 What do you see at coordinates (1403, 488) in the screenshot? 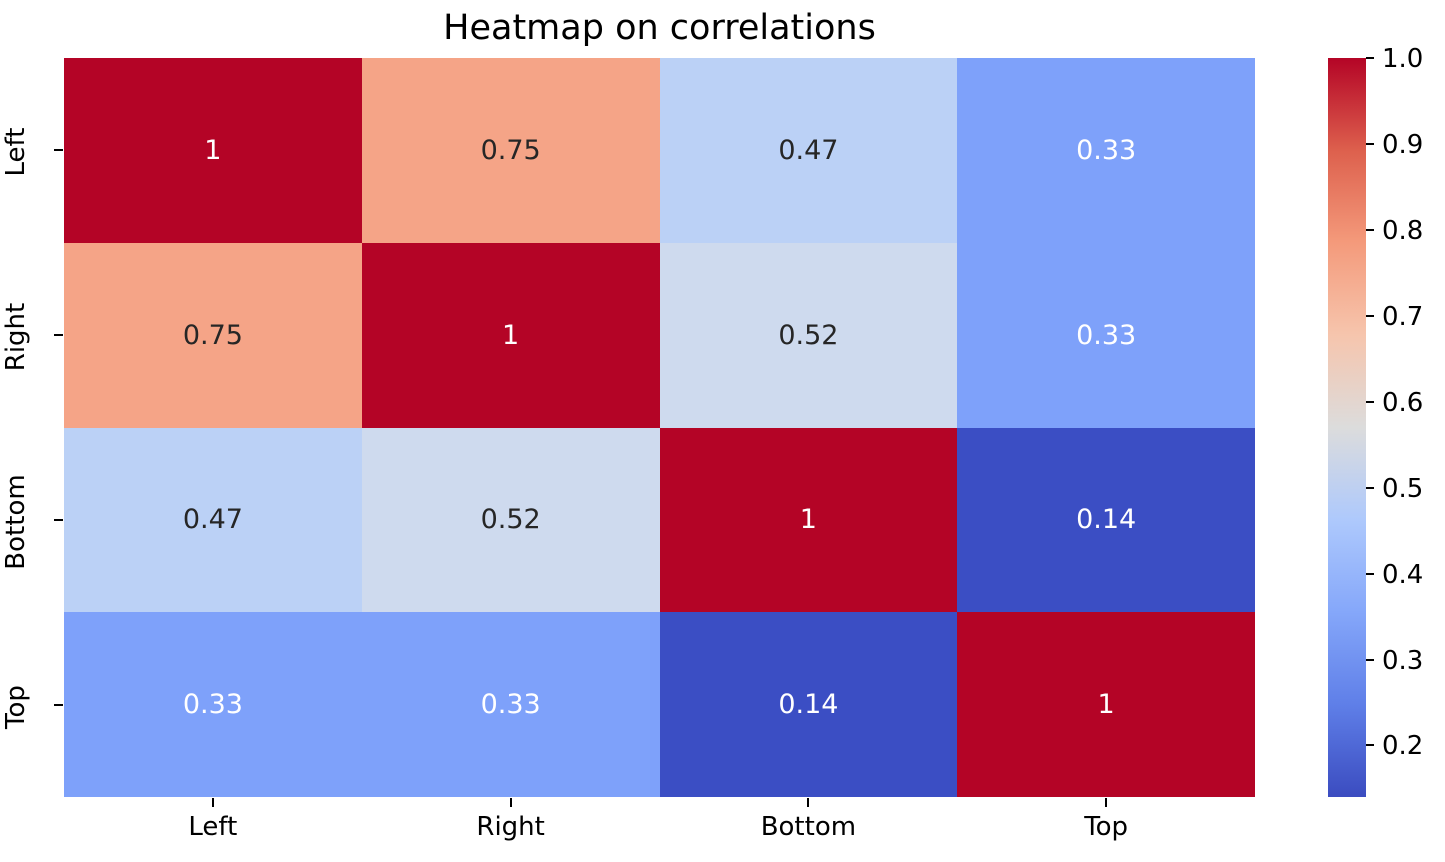
I see `colorbar-tick-label: 0.5` at bounding box center [1403, 488].